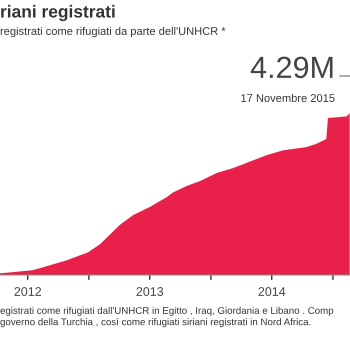 This screenshot has width=350, height=350. I want to click on x-tick-label: 2014, so click(272, 291).